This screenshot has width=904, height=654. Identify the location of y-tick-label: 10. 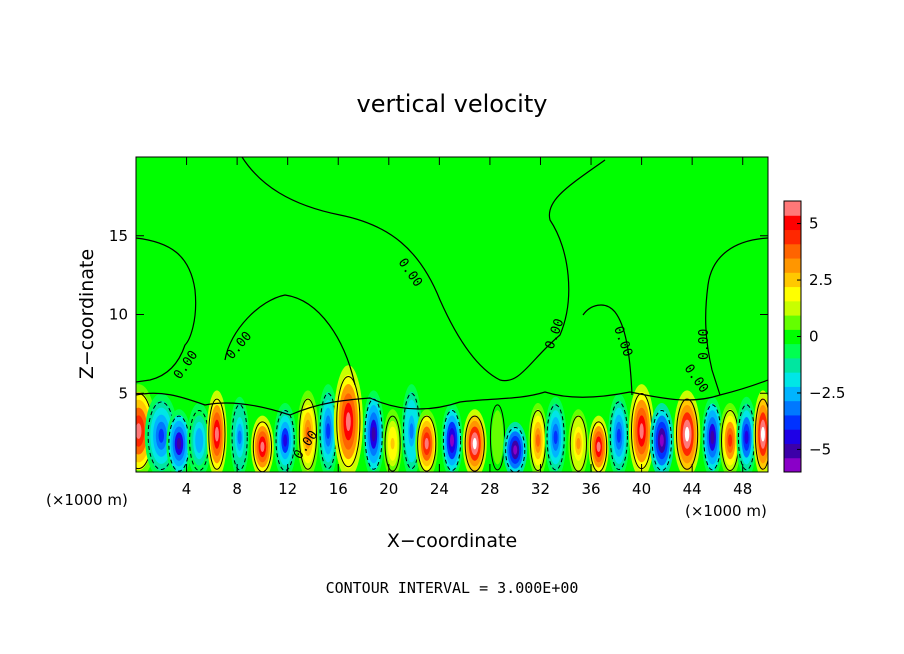
(118, 315).